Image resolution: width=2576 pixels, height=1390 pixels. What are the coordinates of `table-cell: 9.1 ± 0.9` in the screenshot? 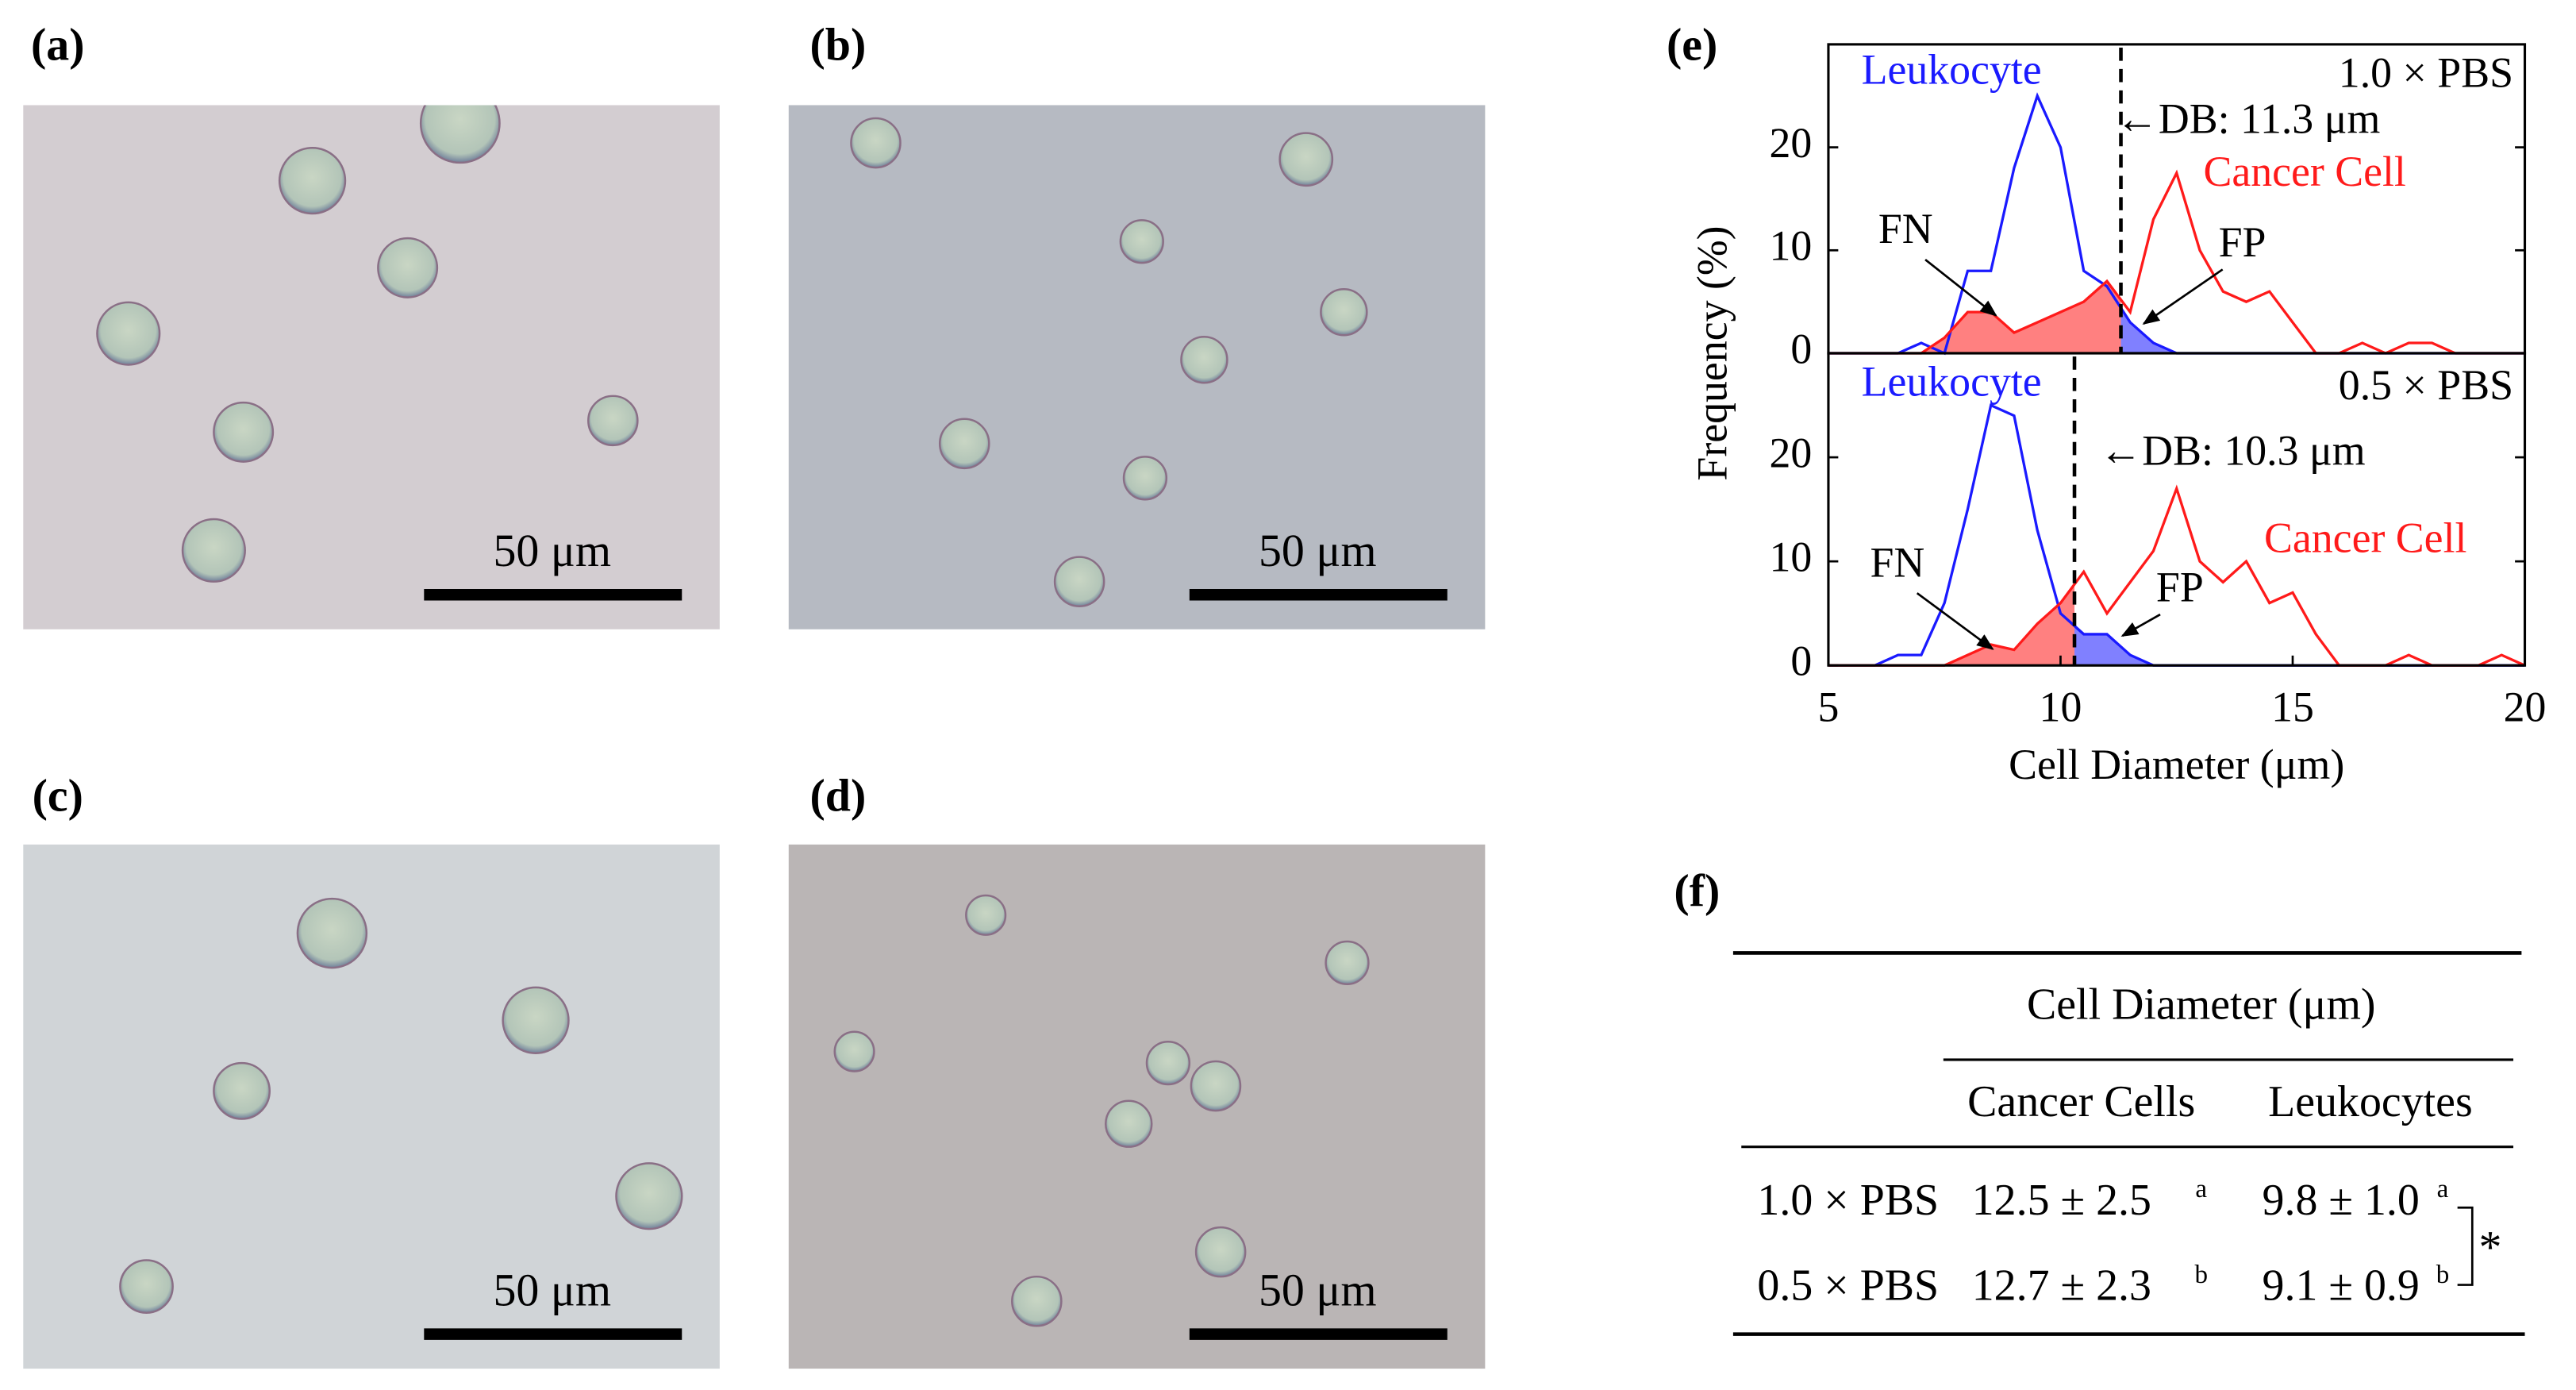 It's located at (2341, 1286).